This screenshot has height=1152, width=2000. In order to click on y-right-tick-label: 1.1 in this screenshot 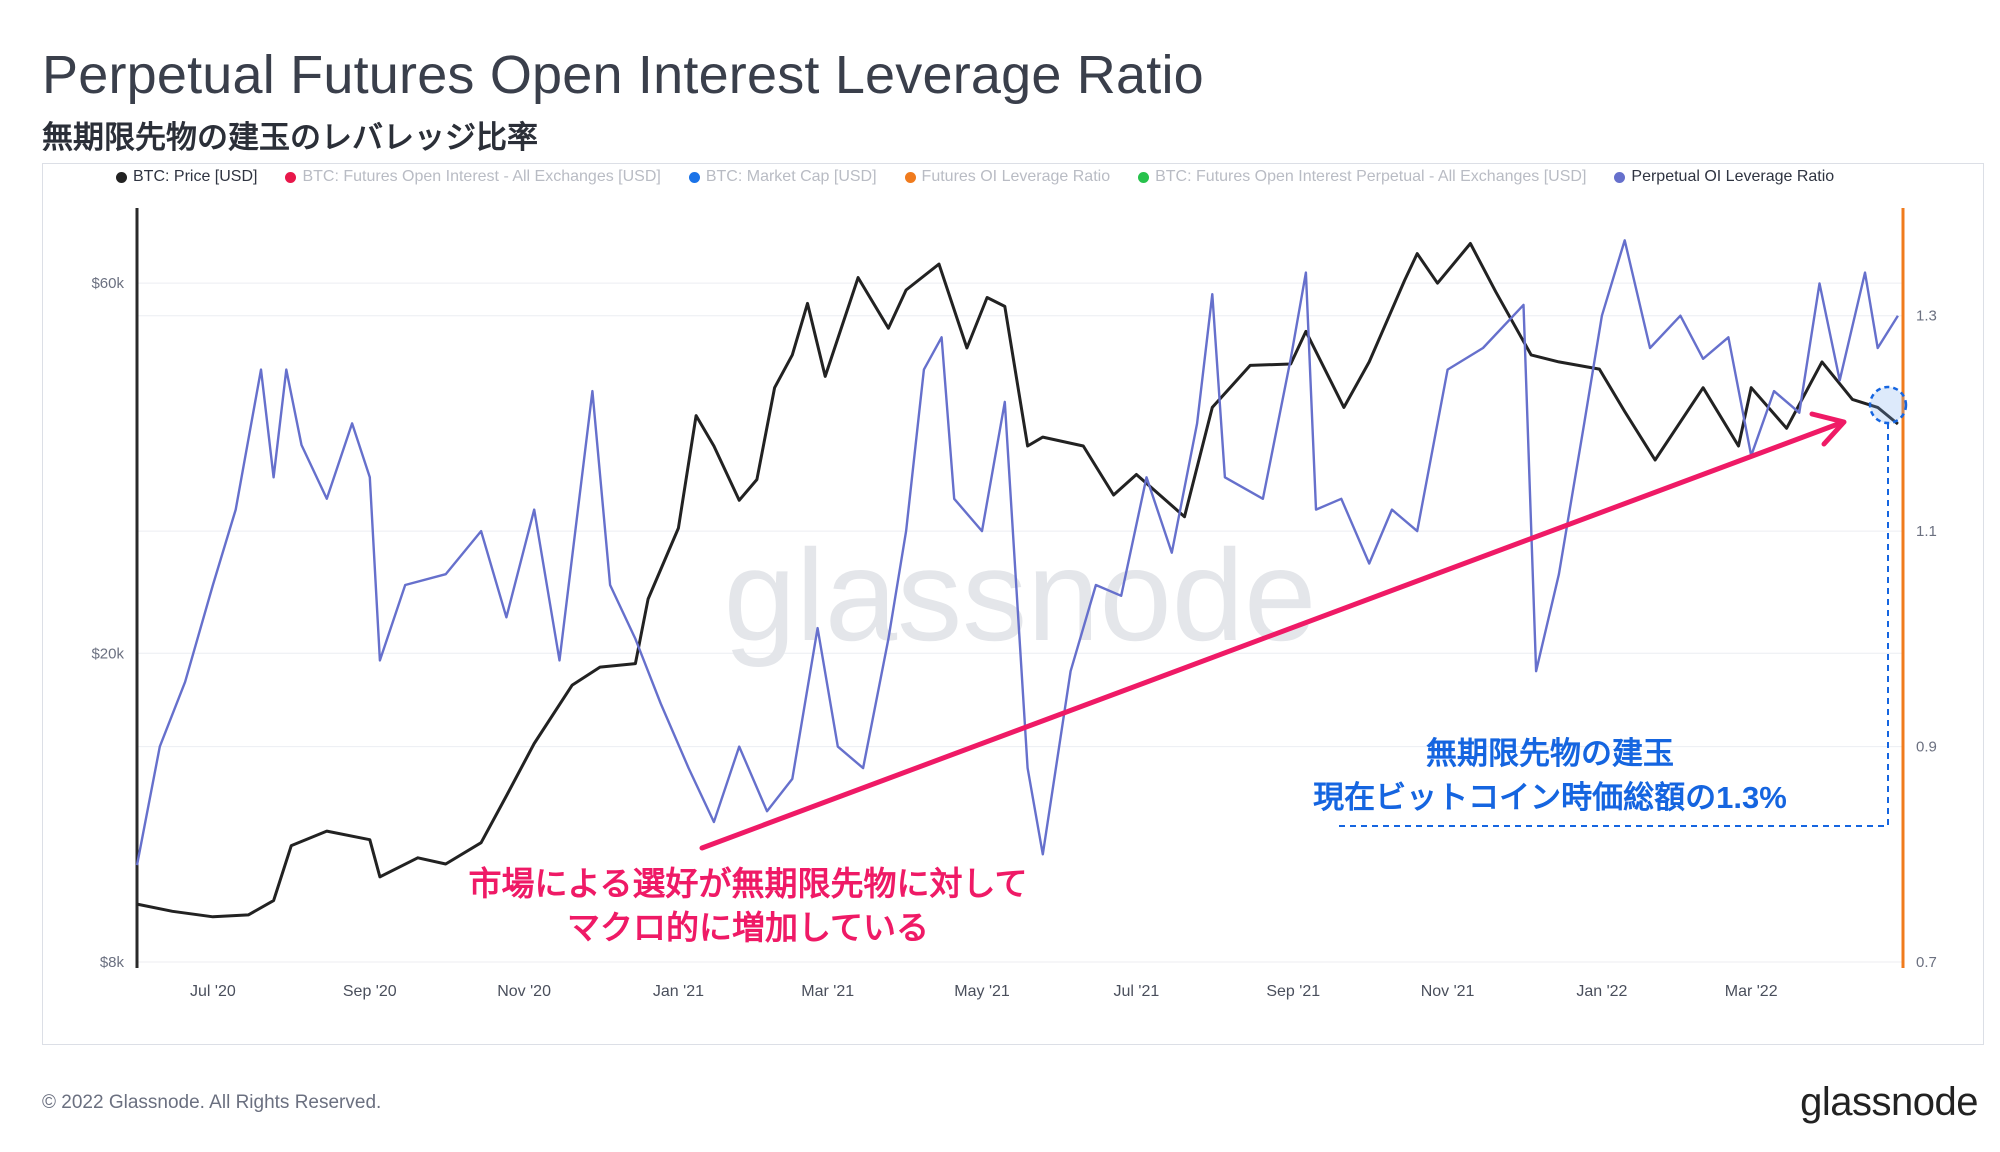, I will do `click(1926, 531)`.